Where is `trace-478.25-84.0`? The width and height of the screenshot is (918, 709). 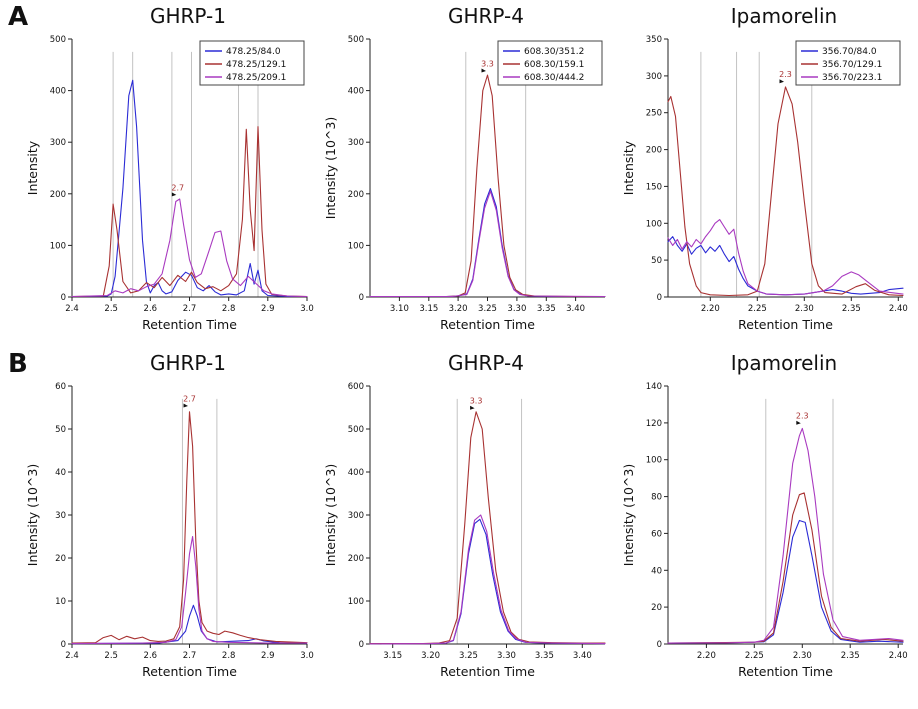
trace-478.25-84.0 is located at coordinates (189, 188).